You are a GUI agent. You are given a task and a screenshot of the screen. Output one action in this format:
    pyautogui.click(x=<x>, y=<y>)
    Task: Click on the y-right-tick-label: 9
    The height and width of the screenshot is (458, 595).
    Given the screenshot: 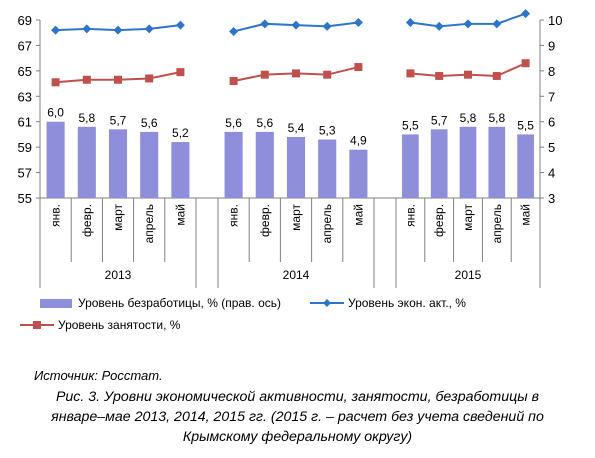 What is the action you would take?
    pyautogui.click(x=551, y=45)
    